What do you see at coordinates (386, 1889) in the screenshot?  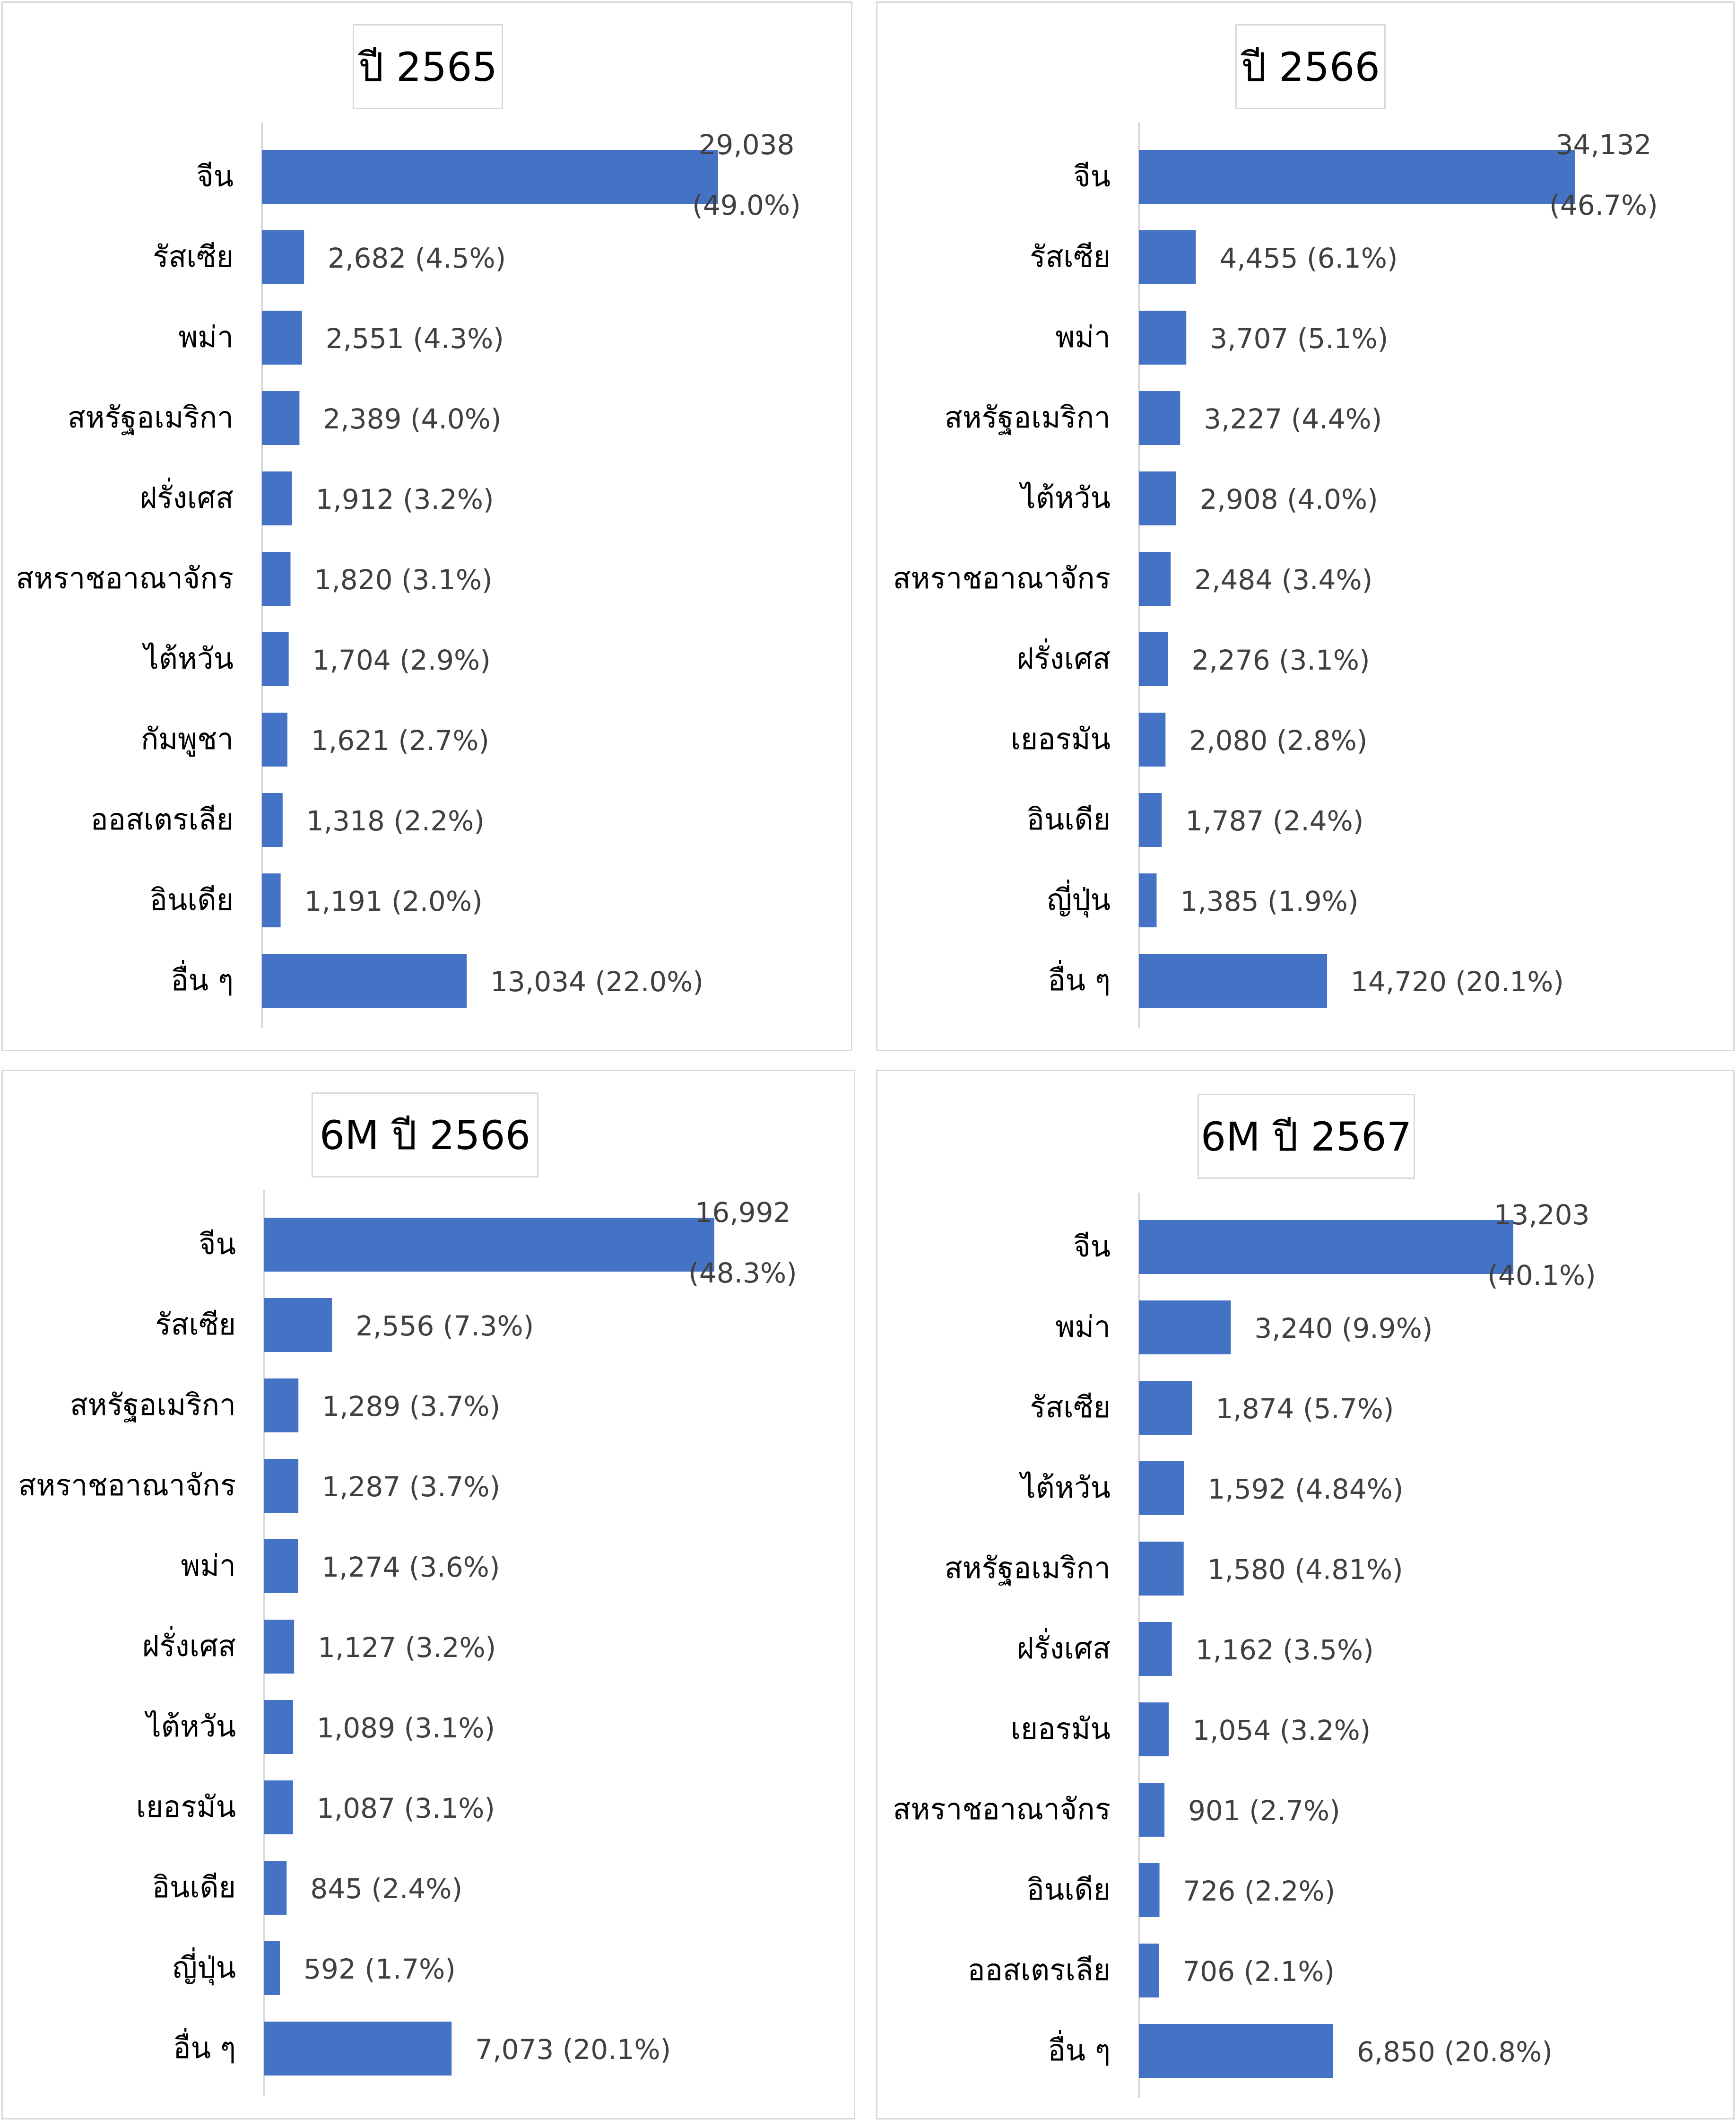 I see `value-label: 845 (2.4%)` at bounding box center [386, 1889].